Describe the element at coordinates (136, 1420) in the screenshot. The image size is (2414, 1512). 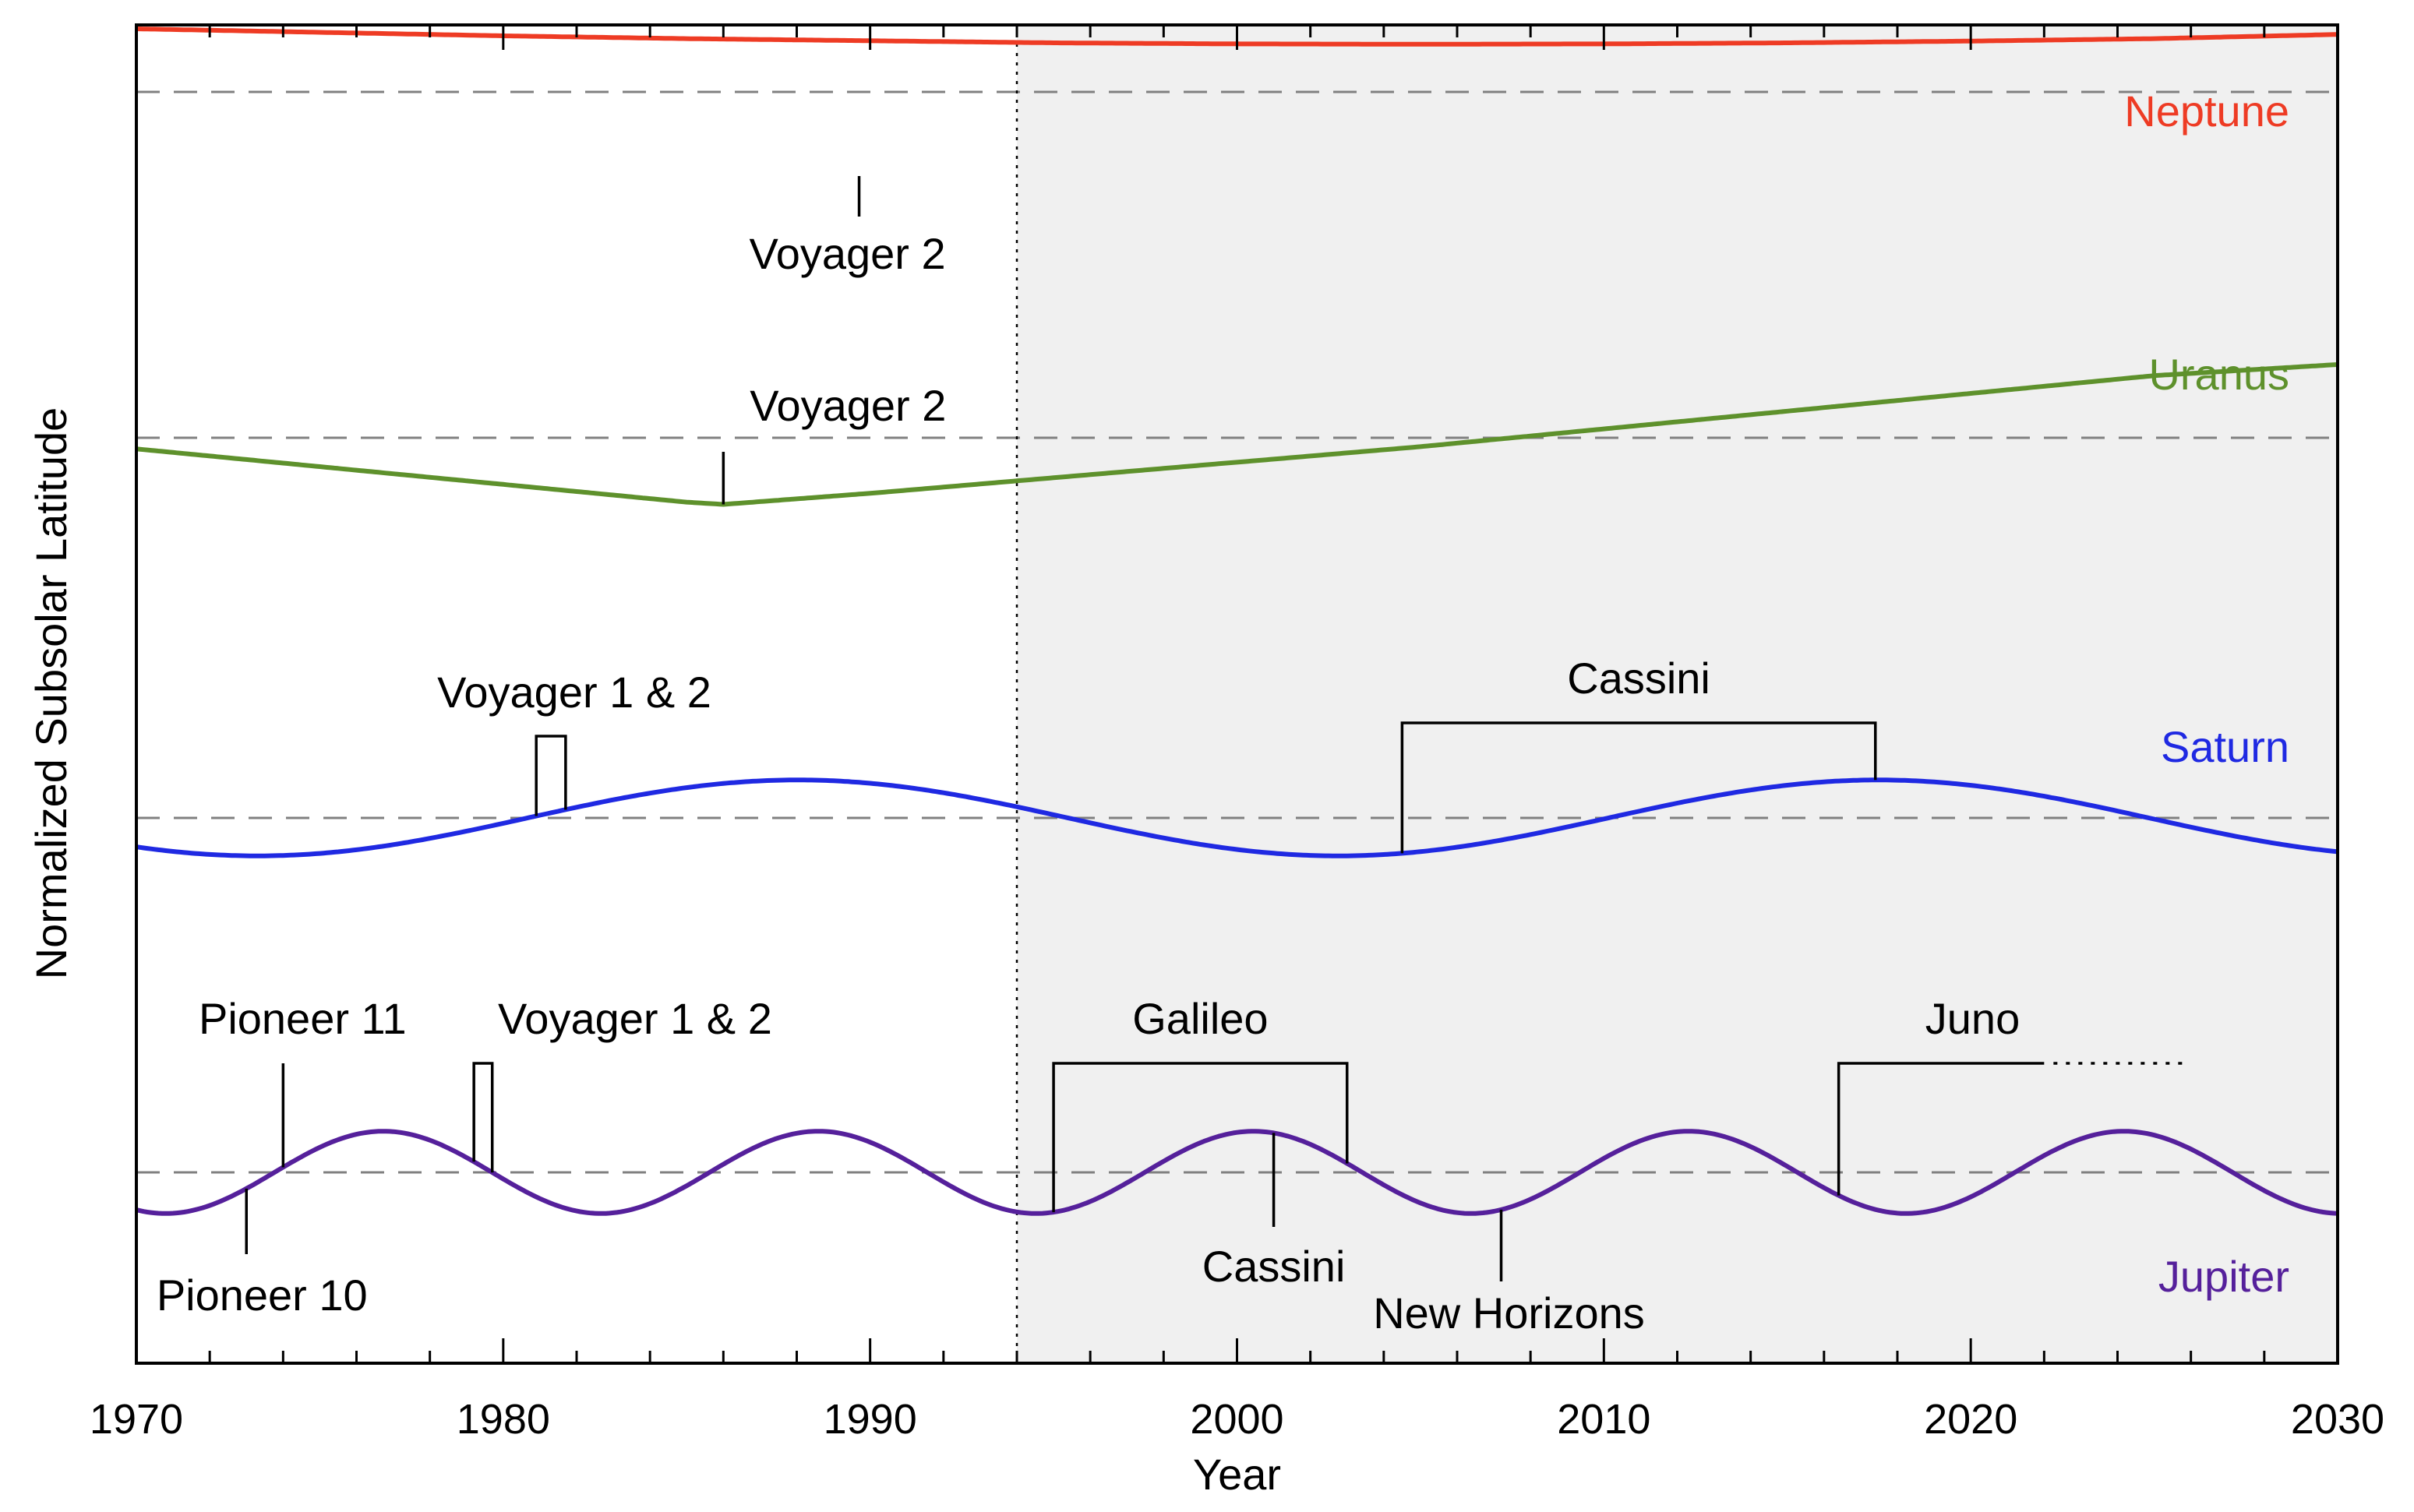
I see `x-tick-label-1970: 1970` at that location.